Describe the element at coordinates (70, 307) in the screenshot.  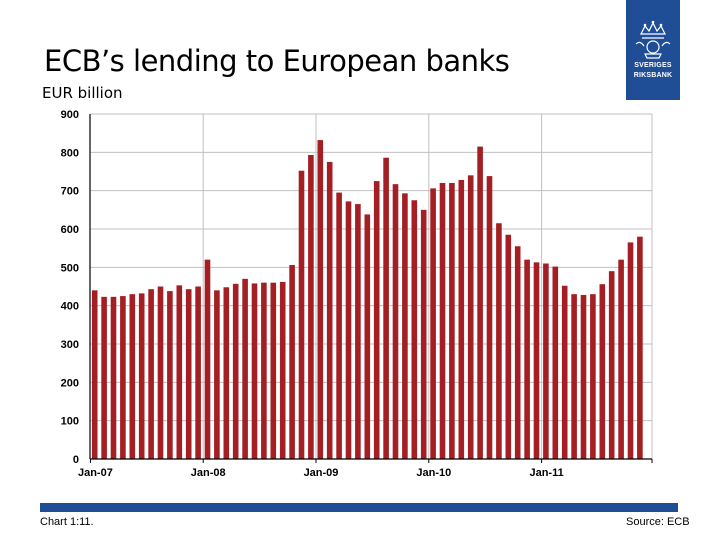
I see `y-tick-label: 400` at that location.